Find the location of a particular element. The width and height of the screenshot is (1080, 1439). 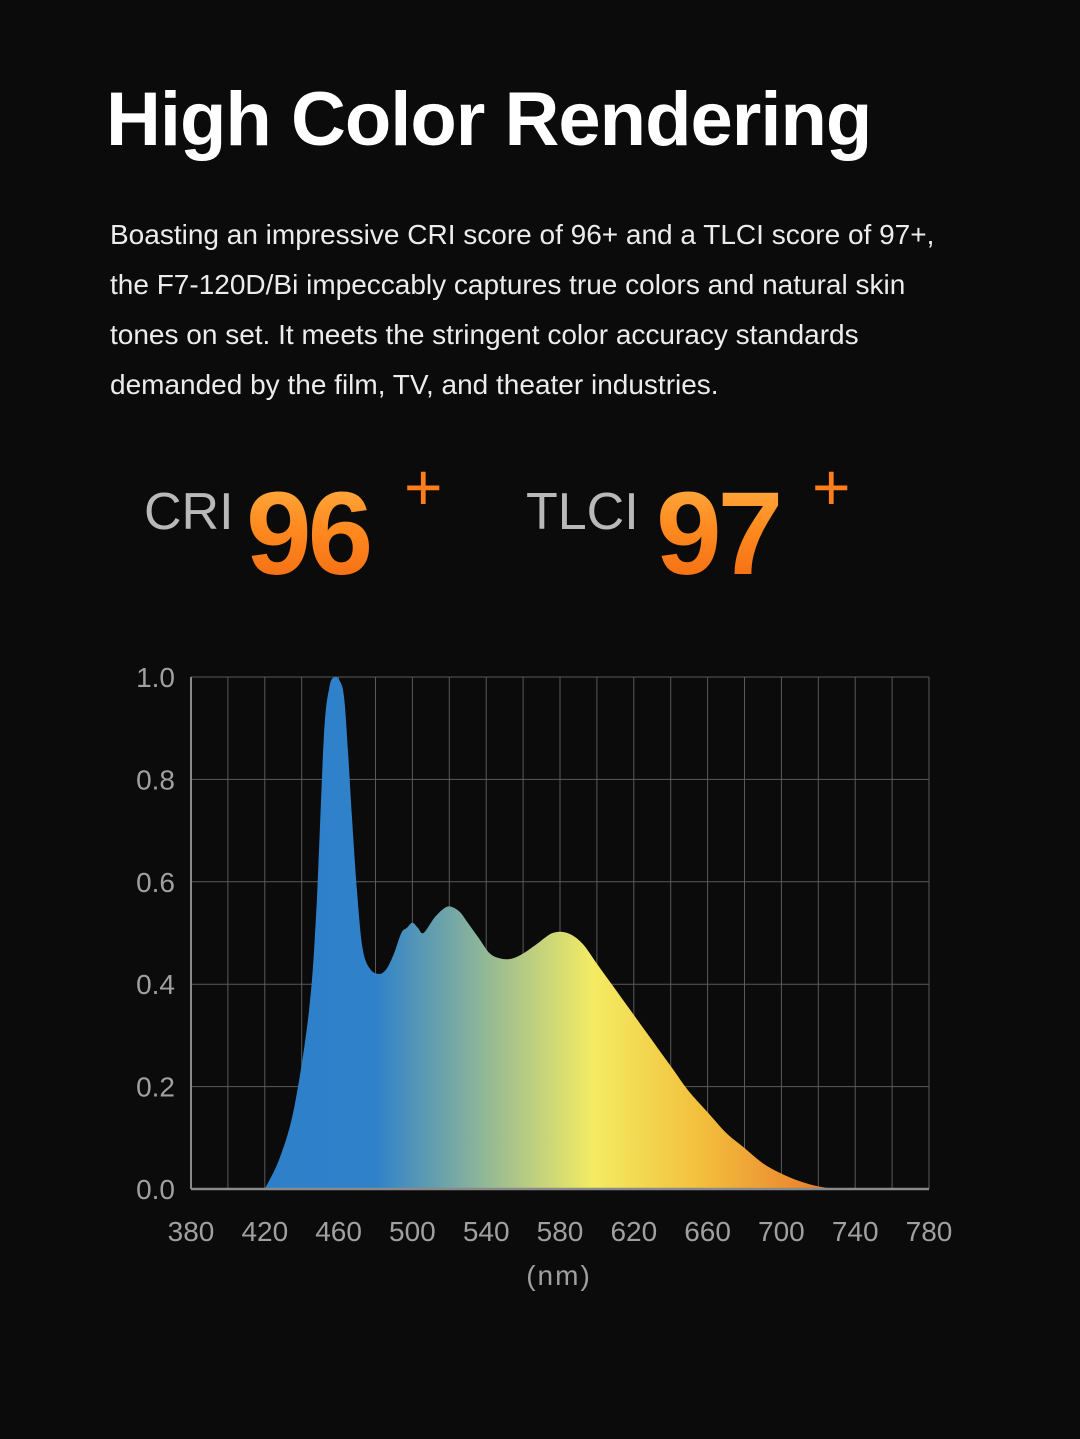

y-tick-label: 0.0 is located at coordinates (155, 1189).